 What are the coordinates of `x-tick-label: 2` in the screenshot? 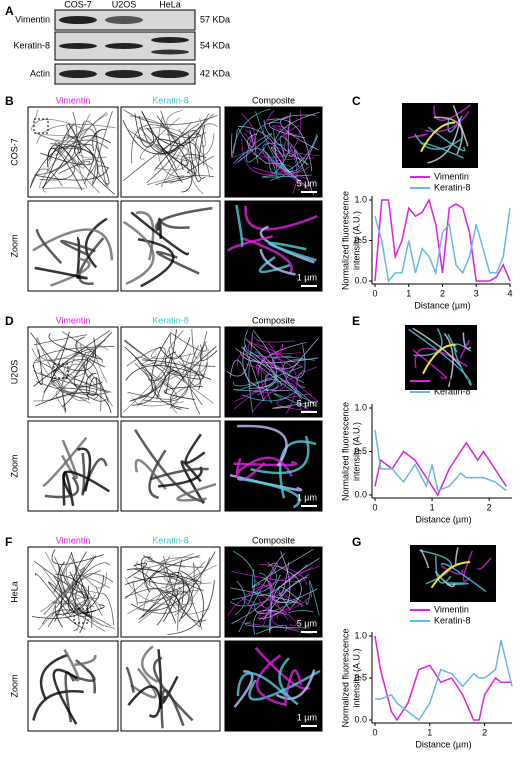 It's located at (489, 507).